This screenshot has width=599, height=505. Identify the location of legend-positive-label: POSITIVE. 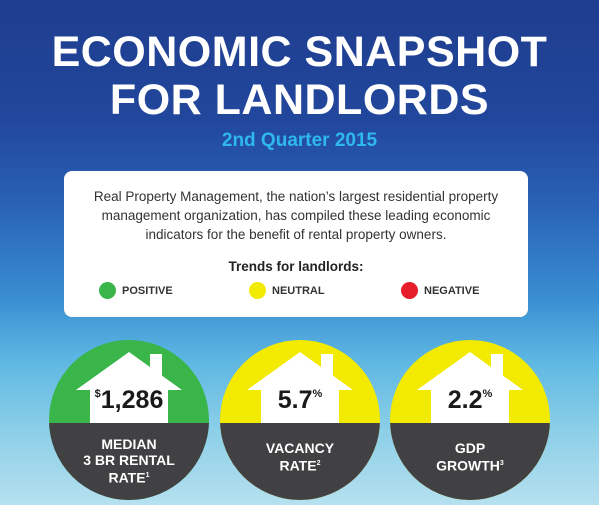
(147, 290).